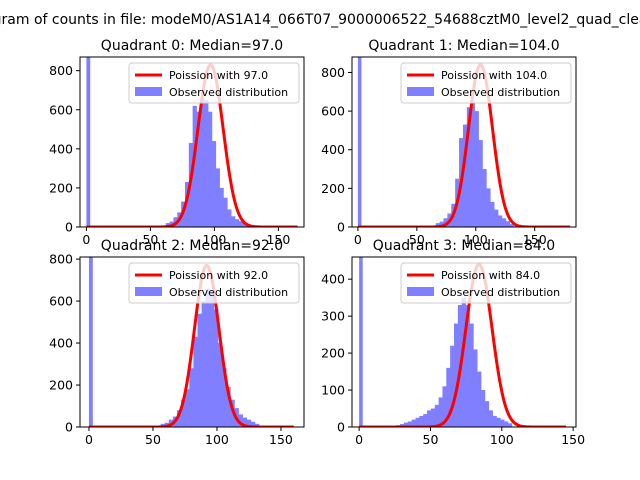 The image size is (640, 480). I want to click on subplot-title: Quadrant 1: Median=104.0, so click(463, 46).